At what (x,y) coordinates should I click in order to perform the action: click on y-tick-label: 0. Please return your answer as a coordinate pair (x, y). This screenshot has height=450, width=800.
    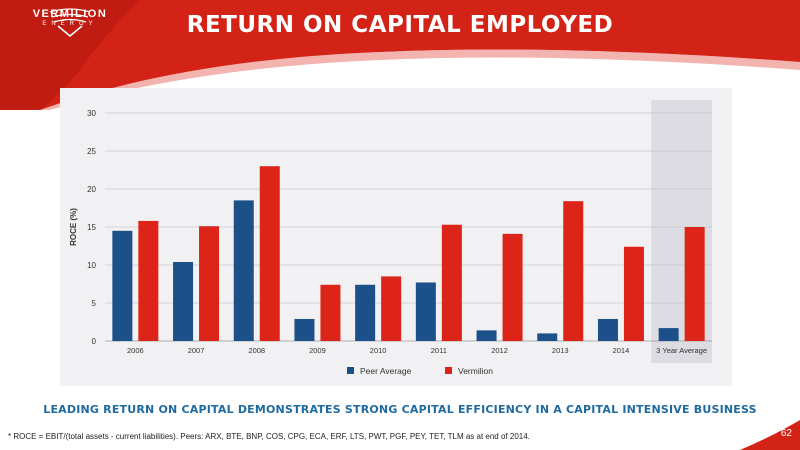
    Looking at the image, I should click on (94, 341).